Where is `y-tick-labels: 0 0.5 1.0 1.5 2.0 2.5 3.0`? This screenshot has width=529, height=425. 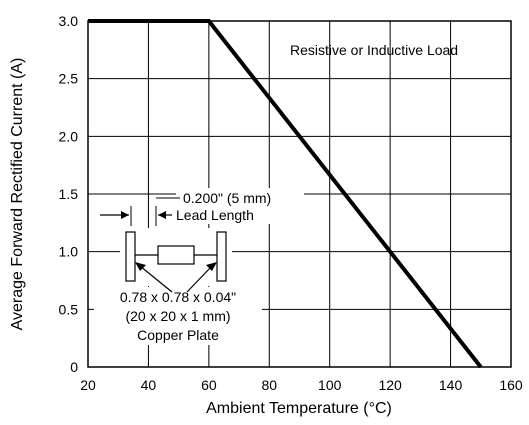 y-tick-labels: 0 0.5 1.0 1.5 2.0 2.5 3.0 is located at coordinates (69, 194).